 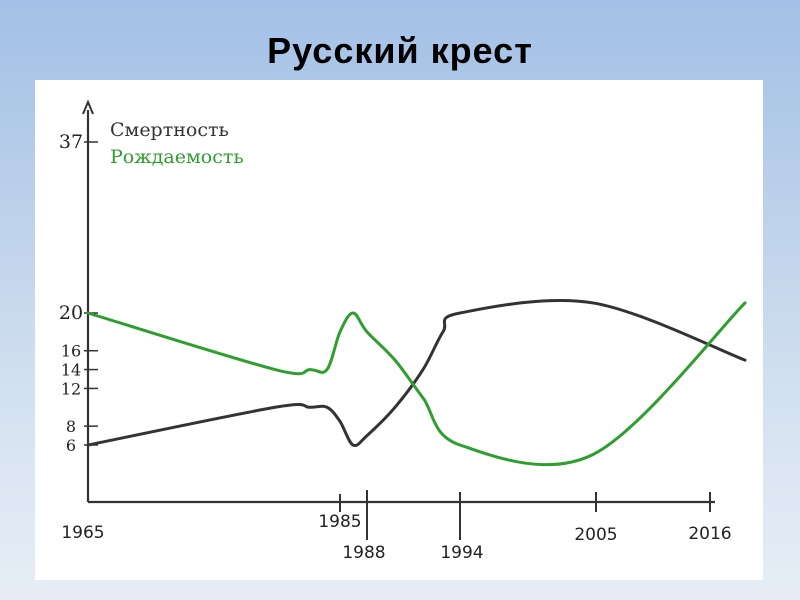 I want to click on y-tick-label: 37, so click(x=71, y=142).